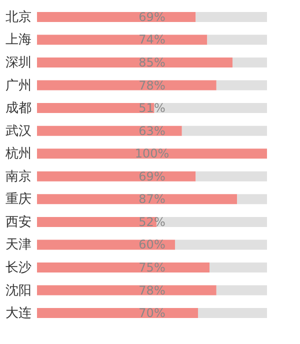  What do you see at coordinates (19, 86) in the screenshot?
I see `y-tick-label: 广州` at bounding box center [19, 86].